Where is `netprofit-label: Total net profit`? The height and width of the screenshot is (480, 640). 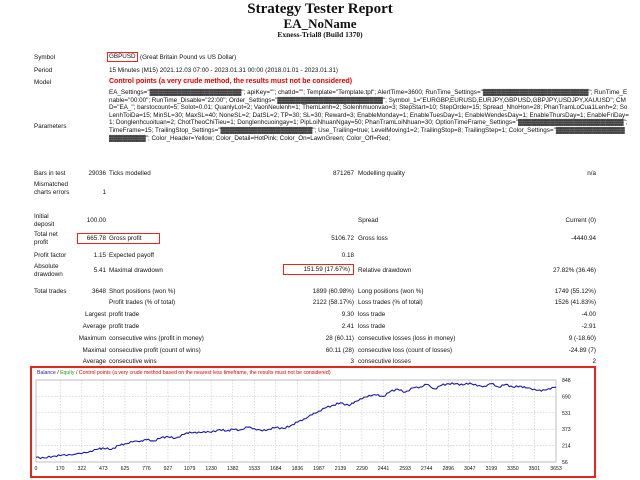 netprofit-label: Total net profit is located at coordinates (46, 238).